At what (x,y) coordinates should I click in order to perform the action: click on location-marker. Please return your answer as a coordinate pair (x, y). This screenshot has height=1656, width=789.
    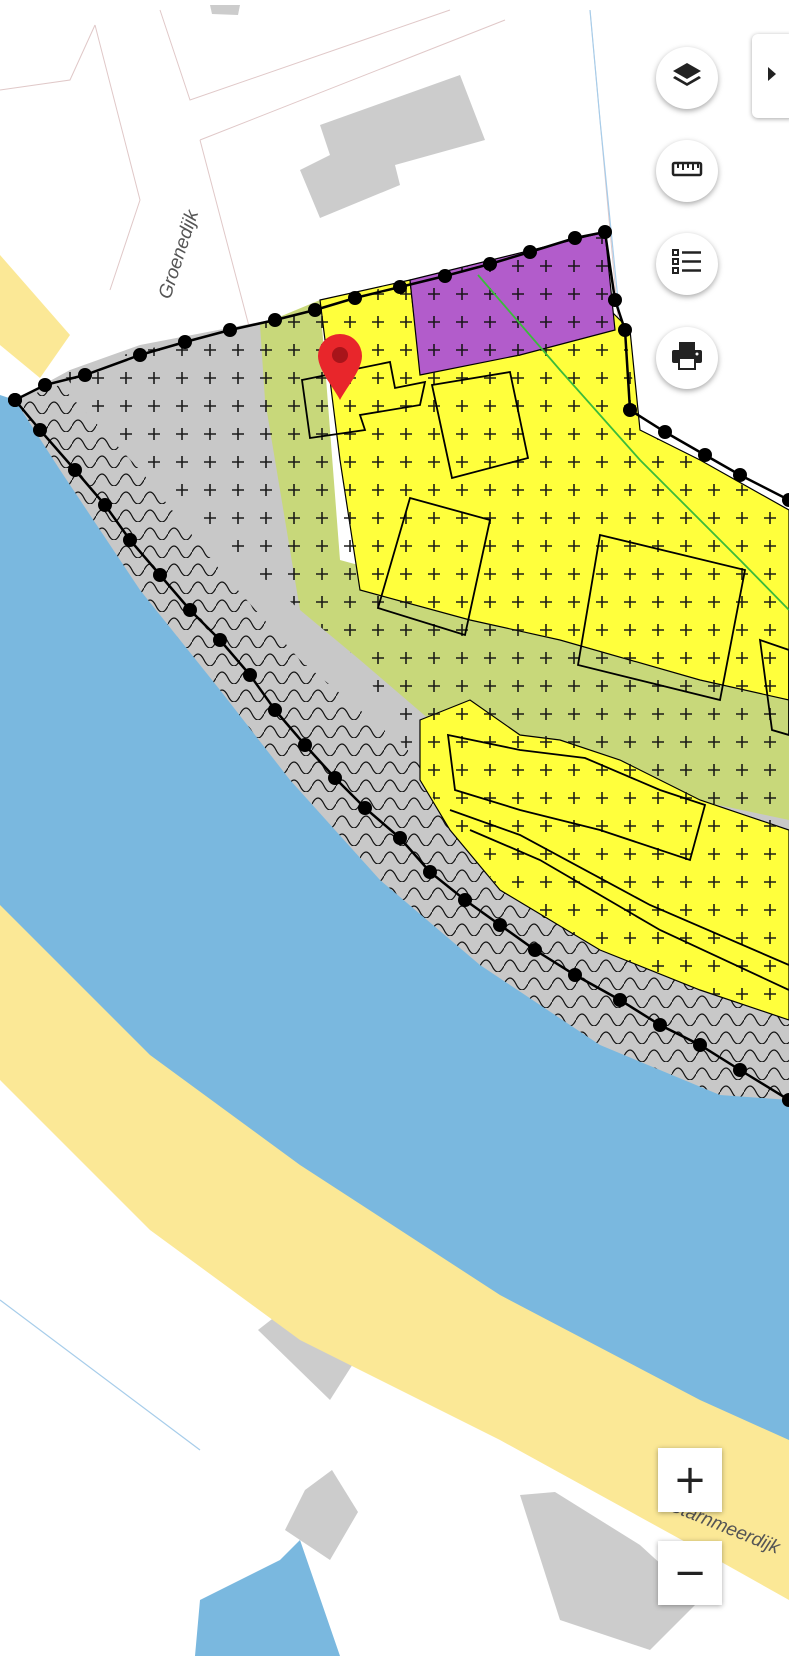
    Looking at the image, I should click on (340, 367).